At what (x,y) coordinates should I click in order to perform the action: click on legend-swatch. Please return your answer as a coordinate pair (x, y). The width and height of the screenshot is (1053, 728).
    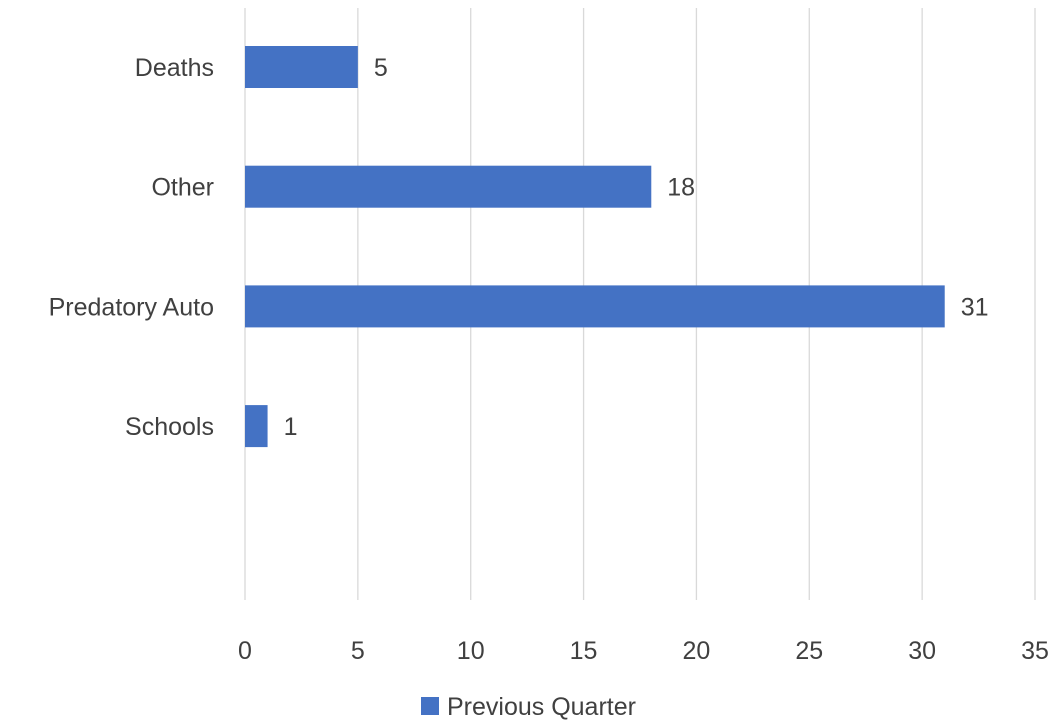
    Looking at the image, I should click on (430, 706).